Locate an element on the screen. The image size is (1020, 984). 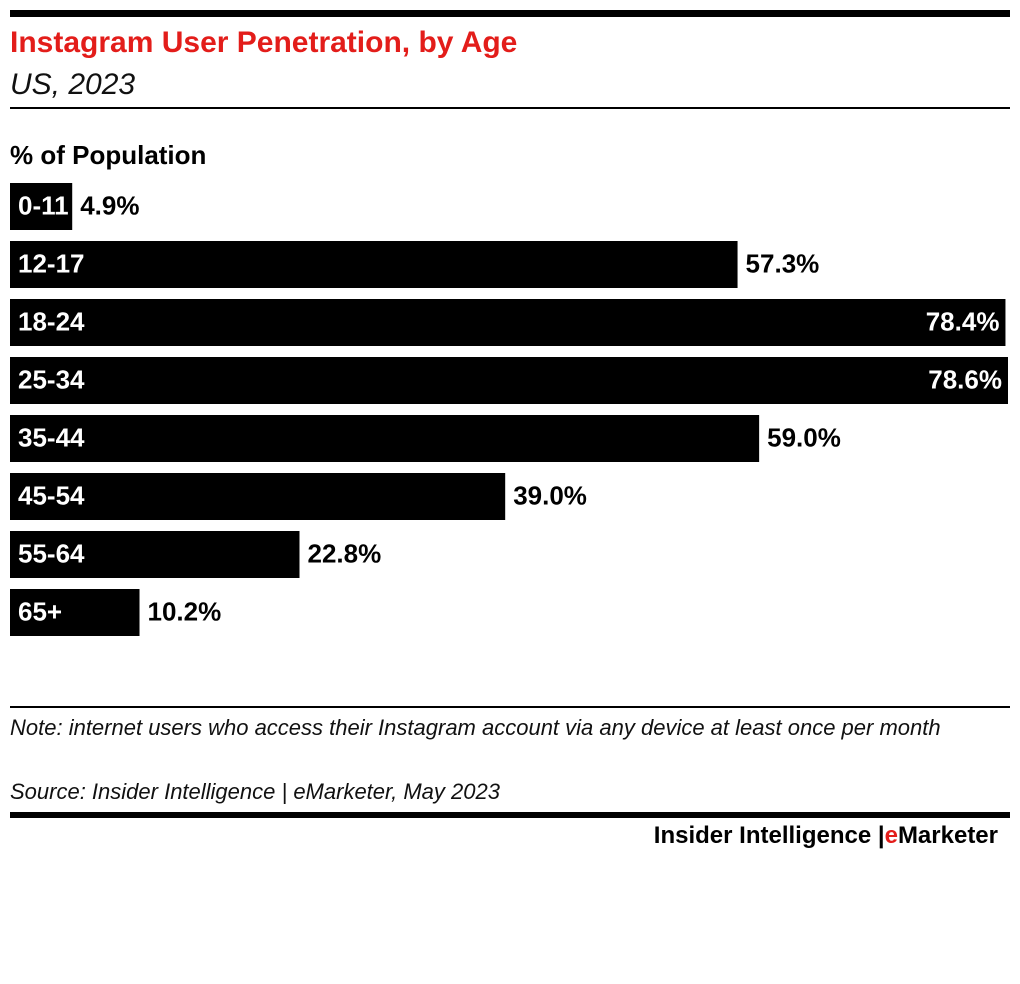
category-label: 45-54 is located at coordinates (51, 495).